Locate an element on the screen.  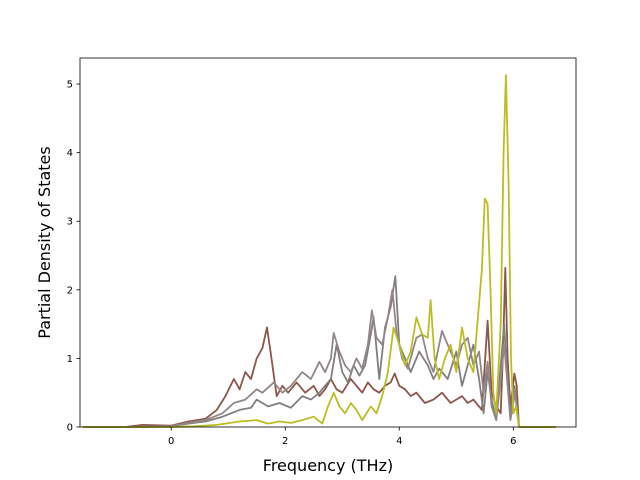
y-tick-label: 2 is located at coordinates (70, 290).